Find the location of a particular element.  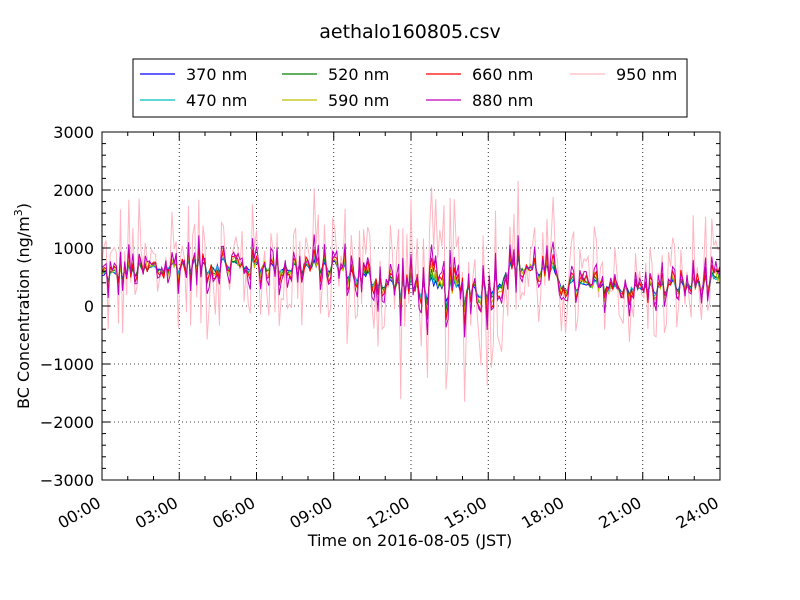

y-axis-label-main: BC Concentration (ng/m is located at coordinates (23, 312).